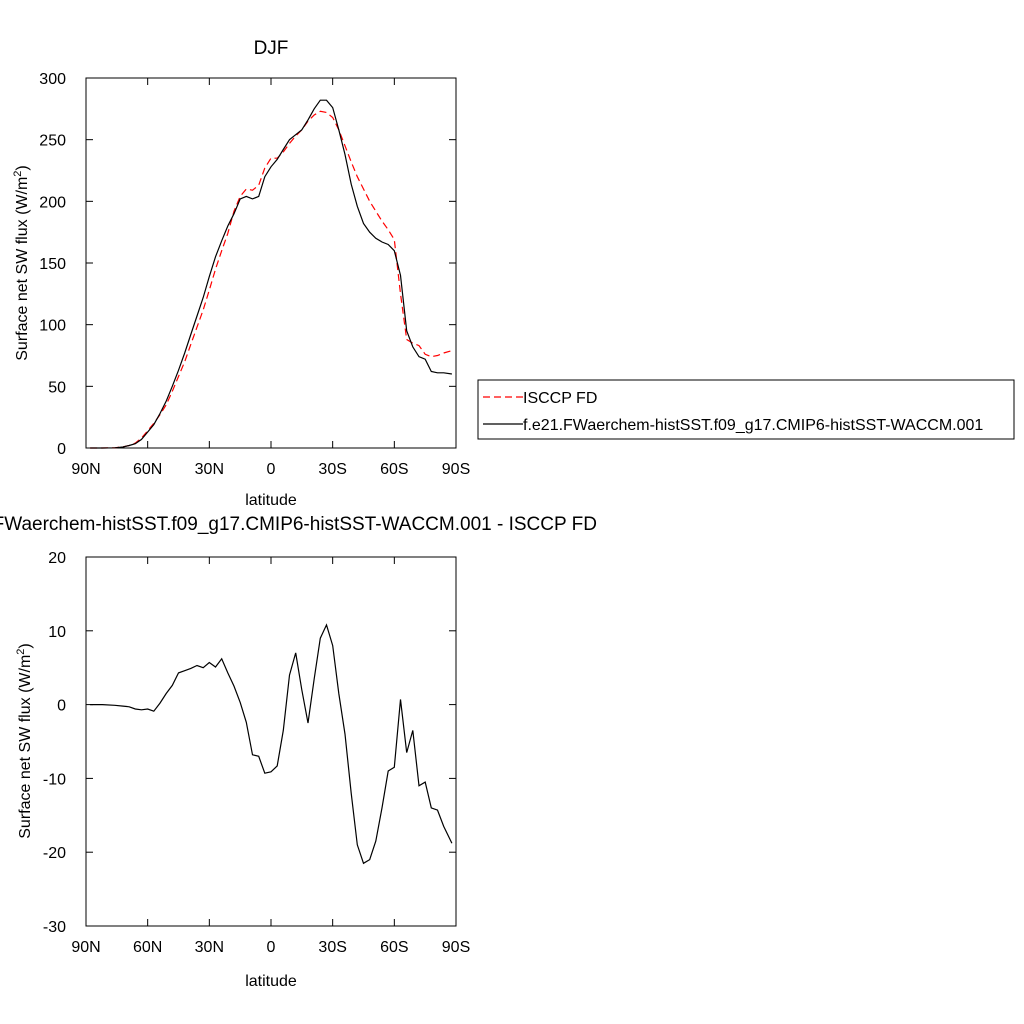 The height and width of the screenshot is (1024, 1024). I want to click on bottom-y-tick-label: -10, so click(54, 779).